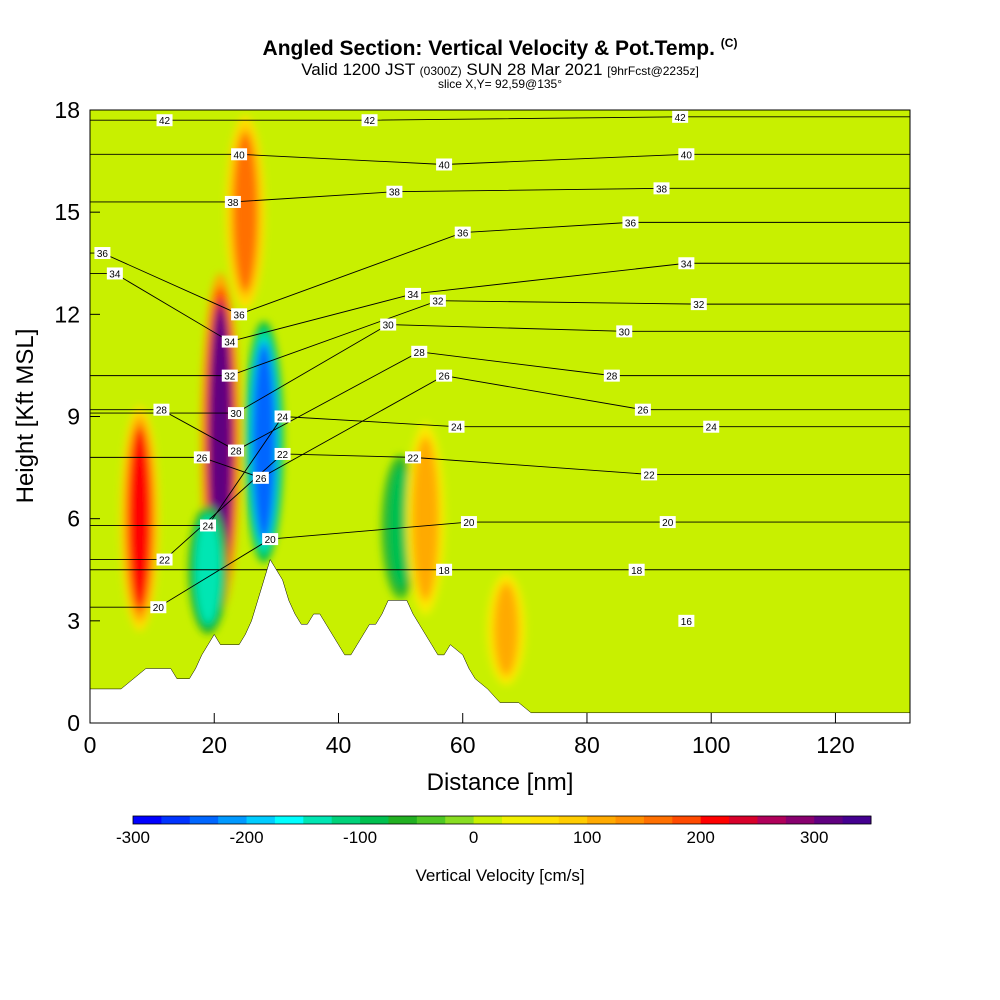 This screenshot has width=1000, height=1000. Describe the element at coordinates (534, 69) in the screenshot. I see `valid-date: SUN 28 Mar 2021` at that location.